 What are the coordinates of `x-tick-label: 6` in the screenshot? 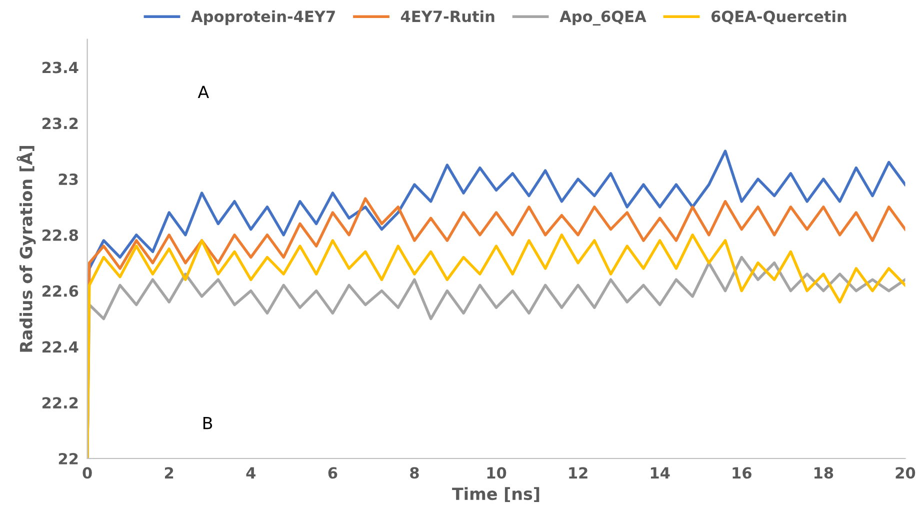 It's located at (333, 473).